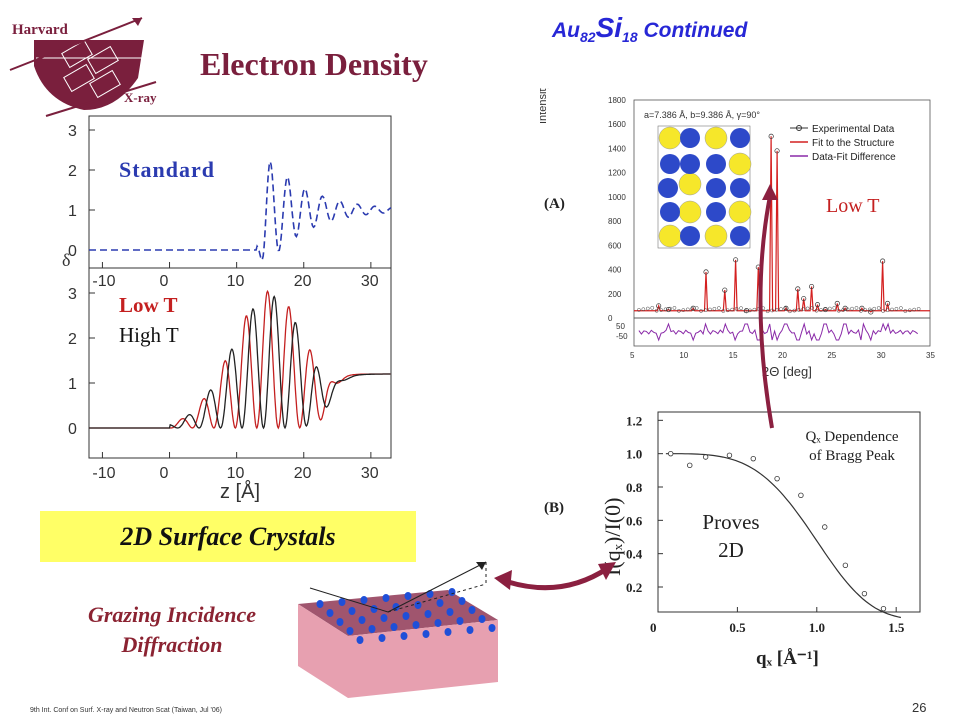 This screenshot has height=720, width=960. What do you see at coordinates (554, 508) in the screenshot?
I see `panel-b-tag: (B)` at bounding box center [554, 508].